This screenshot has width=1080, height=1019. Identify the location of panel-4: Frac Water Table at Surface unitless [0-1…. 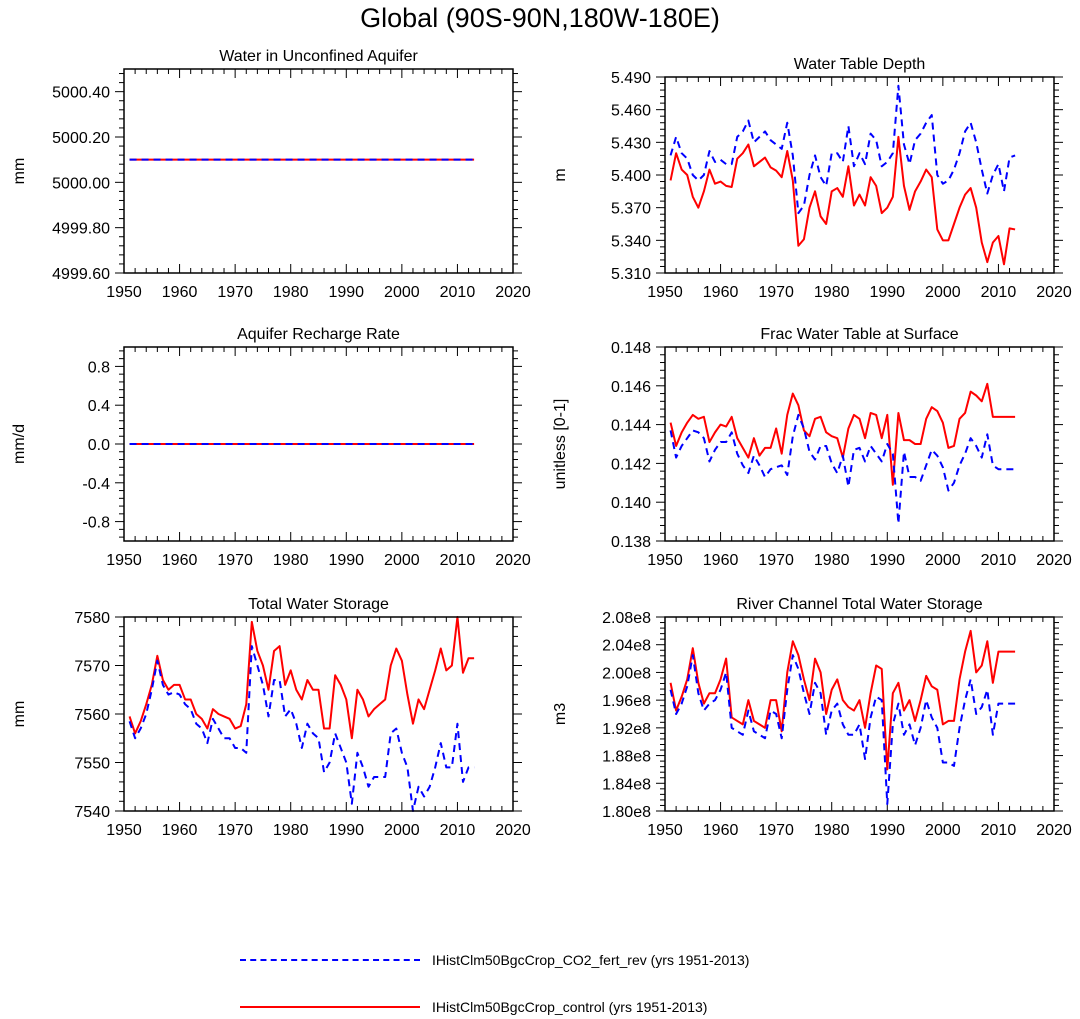
(812, 447).